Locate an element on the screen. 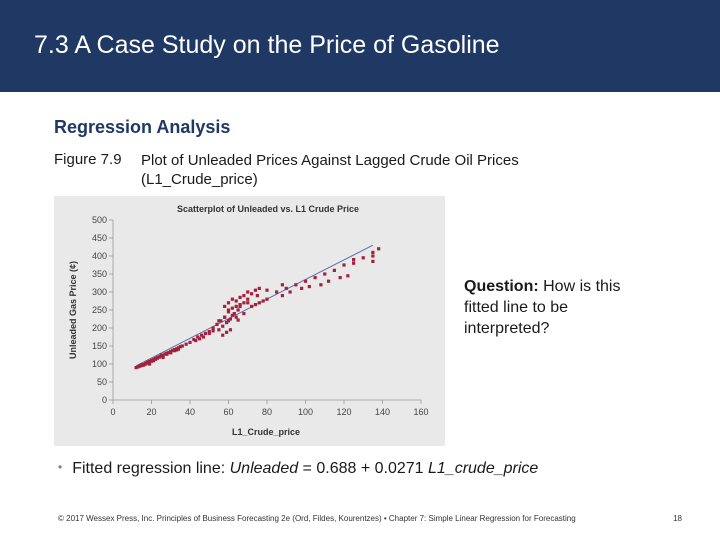 The width and height of the screenshot is (720, 540). y-tick-label: 350 is located at coordinates (99, 274).